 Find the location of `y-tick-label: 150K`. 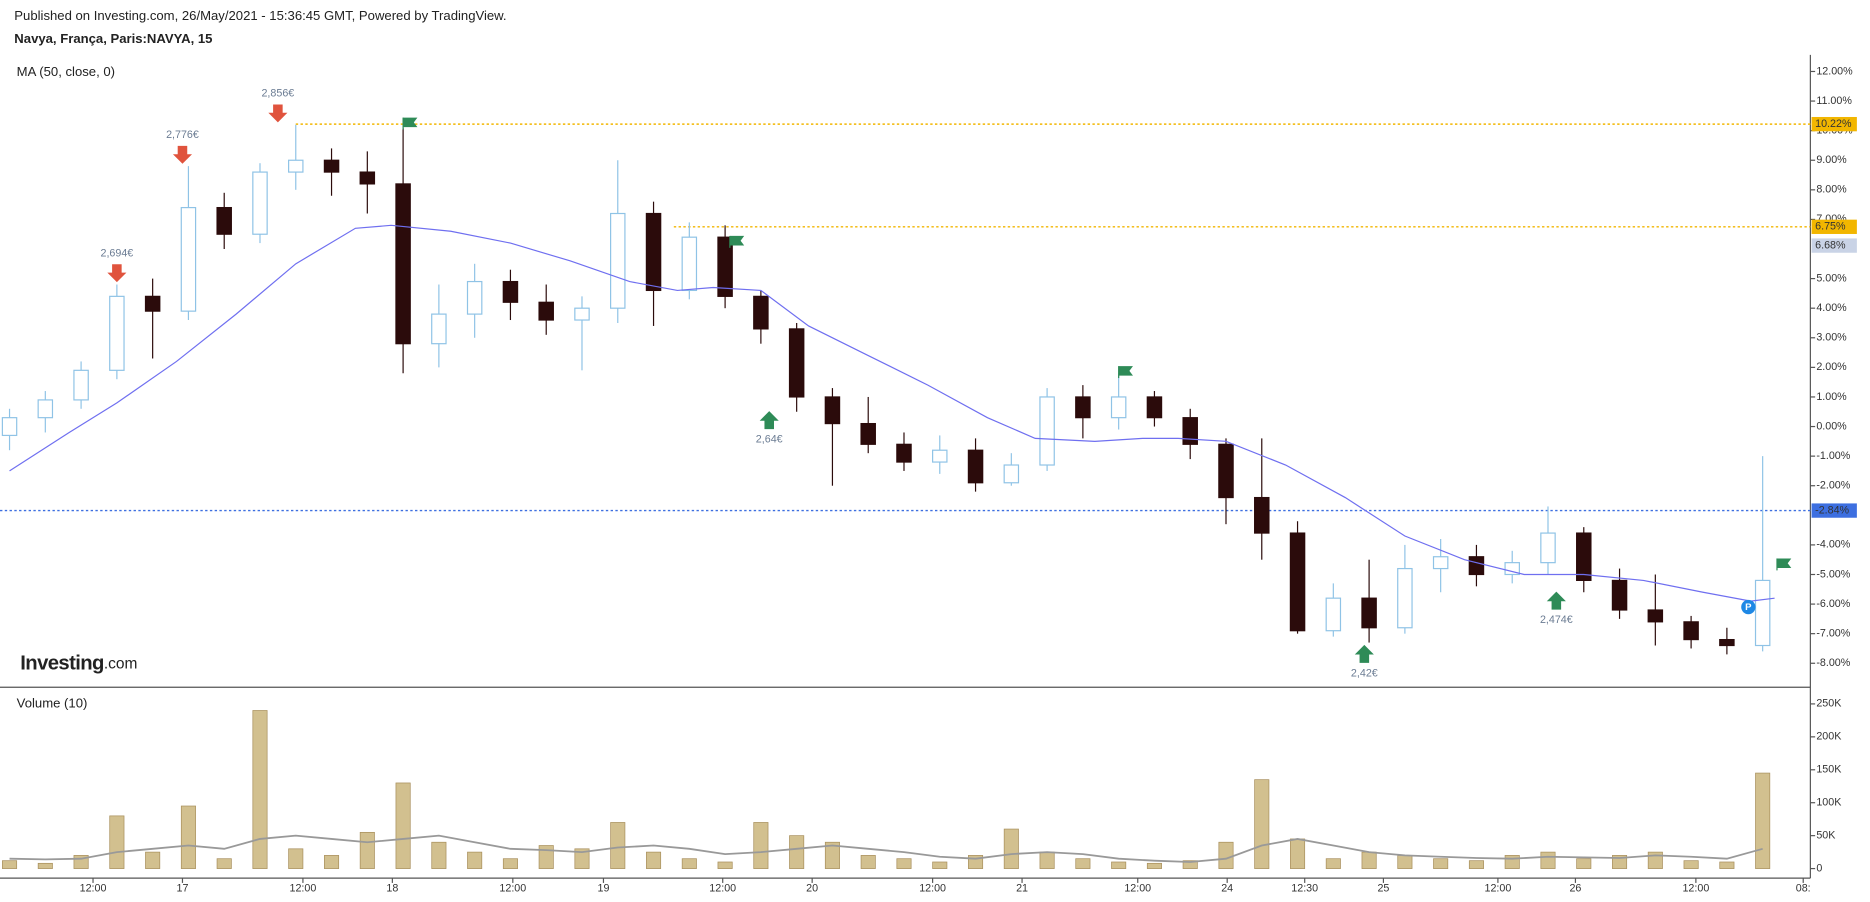

y-tick-label: 150K is located at coordinates (1829, 770).